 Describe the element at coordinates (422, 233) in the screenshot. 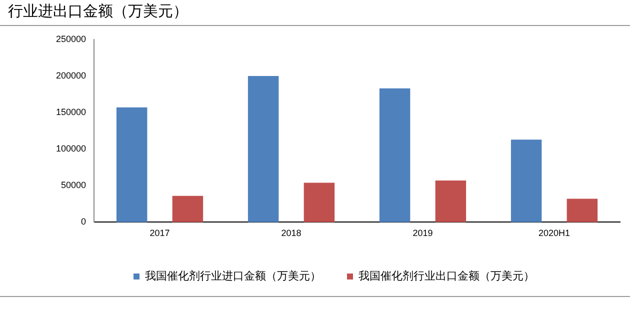

I see `x-tick-label: 2019` at that location.